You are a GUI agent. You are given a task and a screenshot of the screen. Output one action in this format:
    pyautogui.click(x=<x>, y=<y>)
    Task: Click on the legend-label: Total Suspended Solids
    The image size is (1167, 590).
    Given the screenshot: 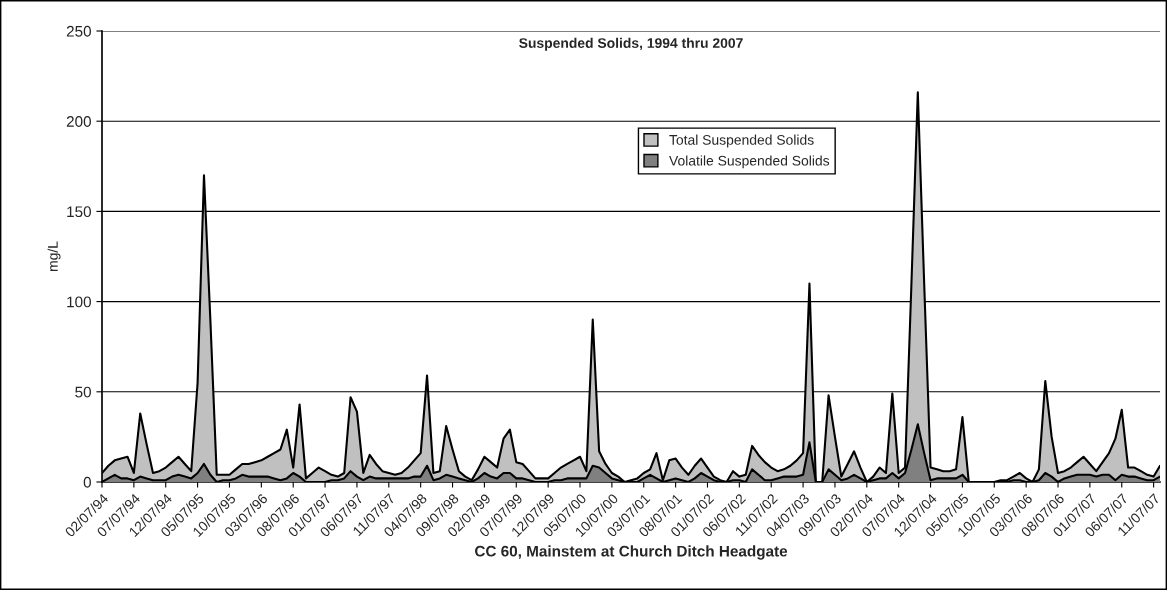 What is the action you would take?
    pyautogui.click(x=741, y=141)
    